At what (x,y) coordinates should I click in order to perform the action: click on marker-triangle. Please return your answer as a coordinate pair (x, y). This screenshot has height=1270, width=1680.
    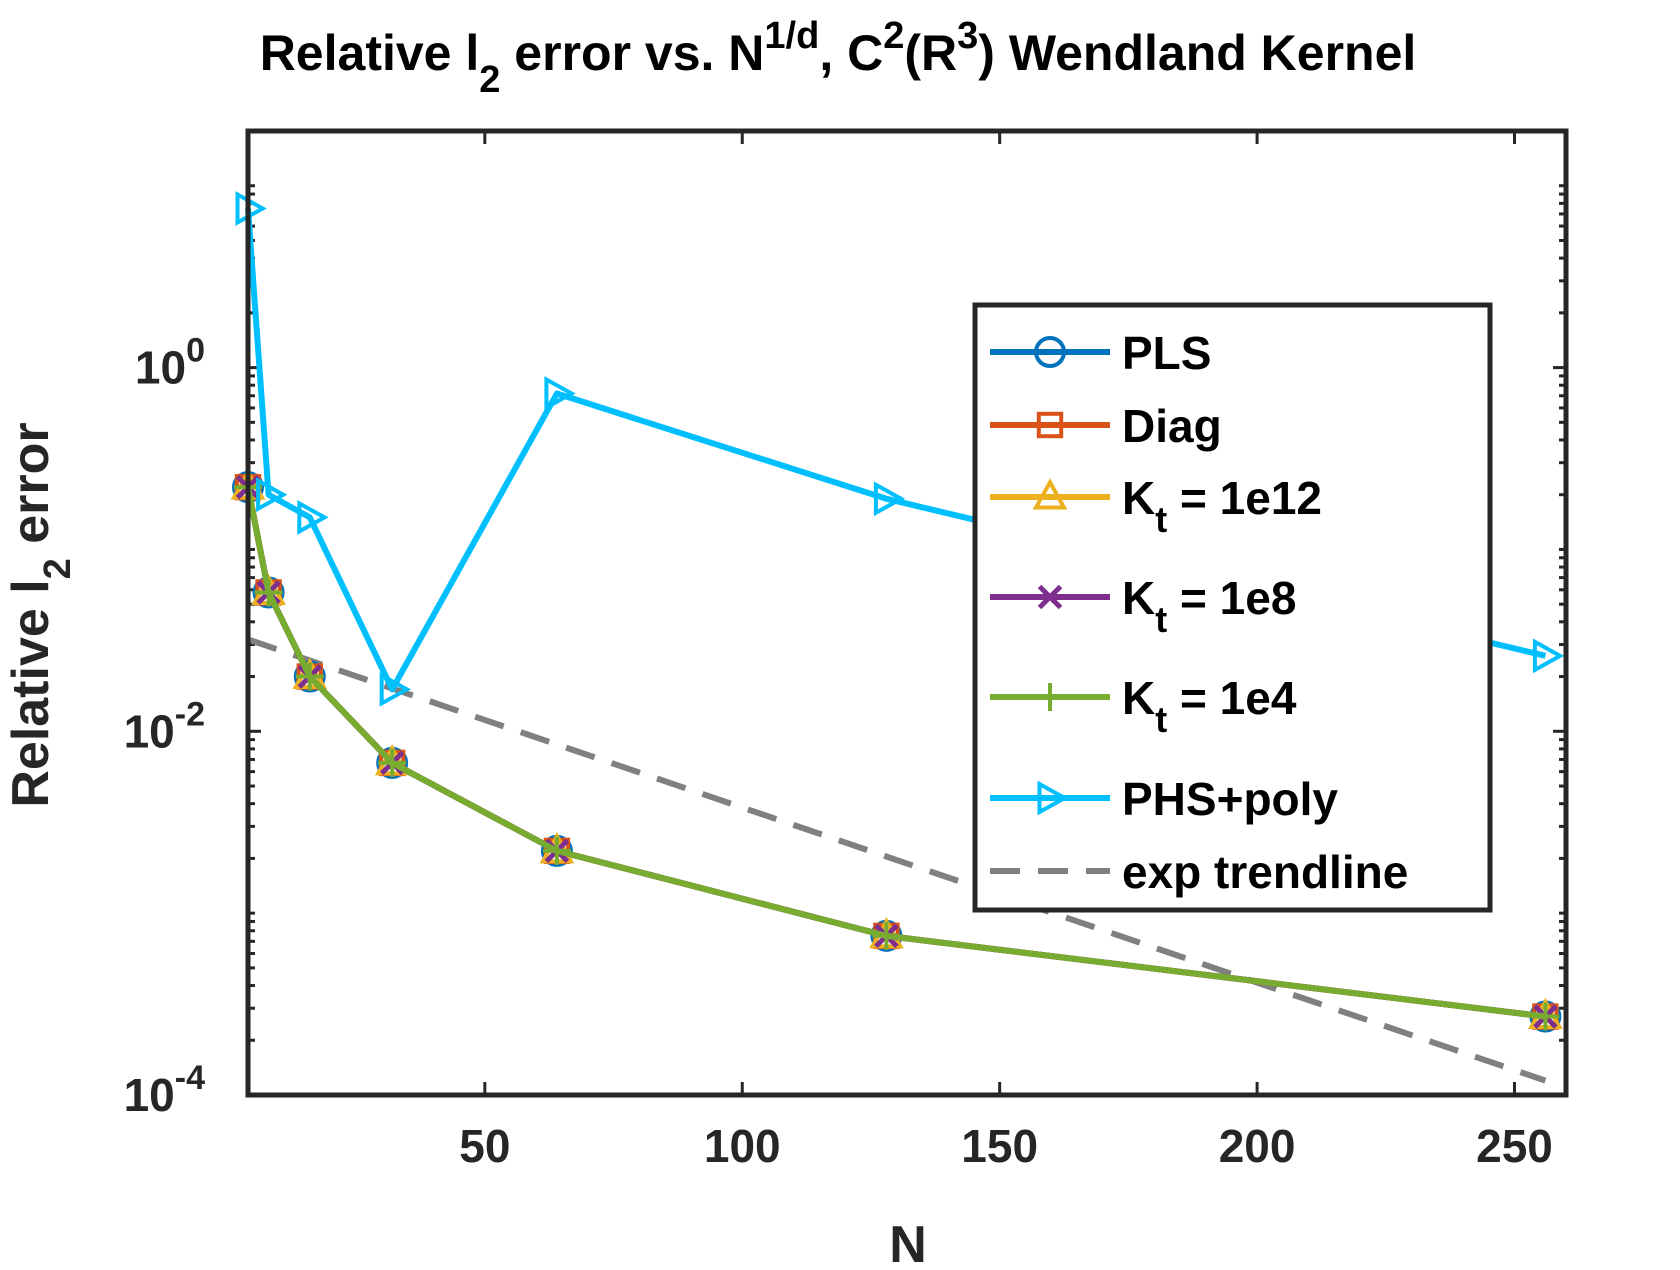
    Looking at the image, I should click on (1050, 494).